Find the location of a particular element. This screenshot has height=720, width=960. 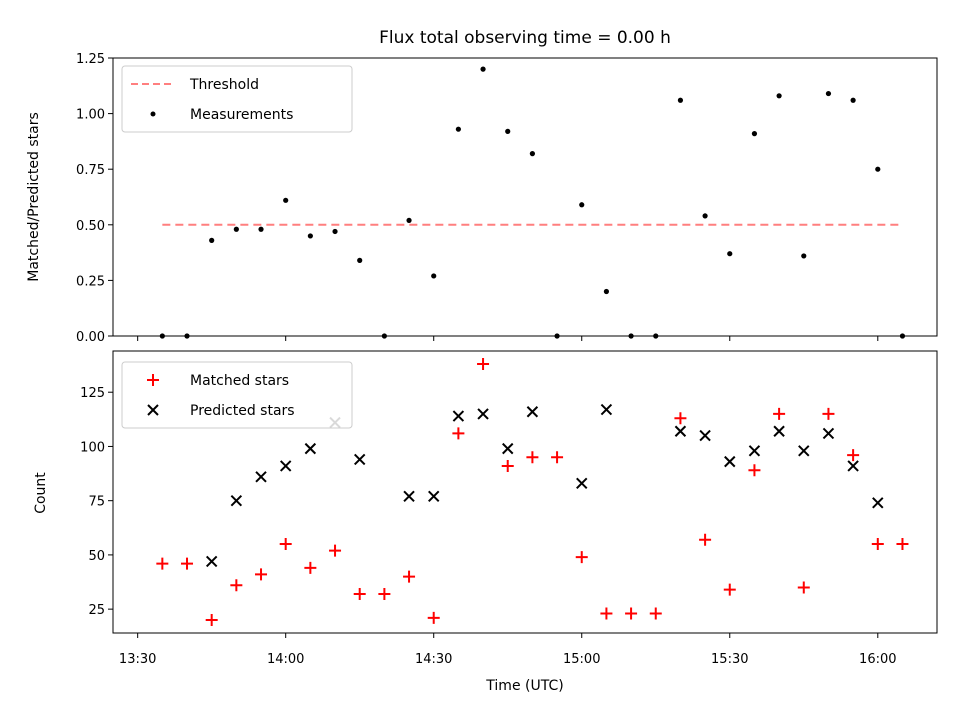

bottom-x-ticks: 13:30 14:00 14:30 15:00 15:30 16:00 is located at coordinates (508, 650).